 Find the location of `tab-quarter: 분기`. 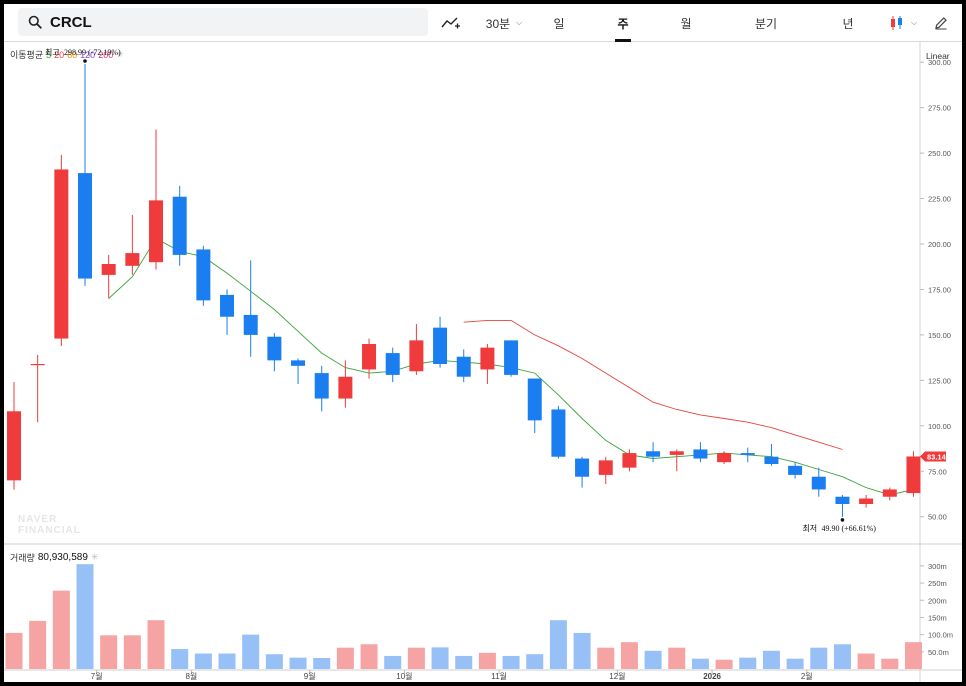

tab-quarter: 분기 is located at coordinates (766, 23).